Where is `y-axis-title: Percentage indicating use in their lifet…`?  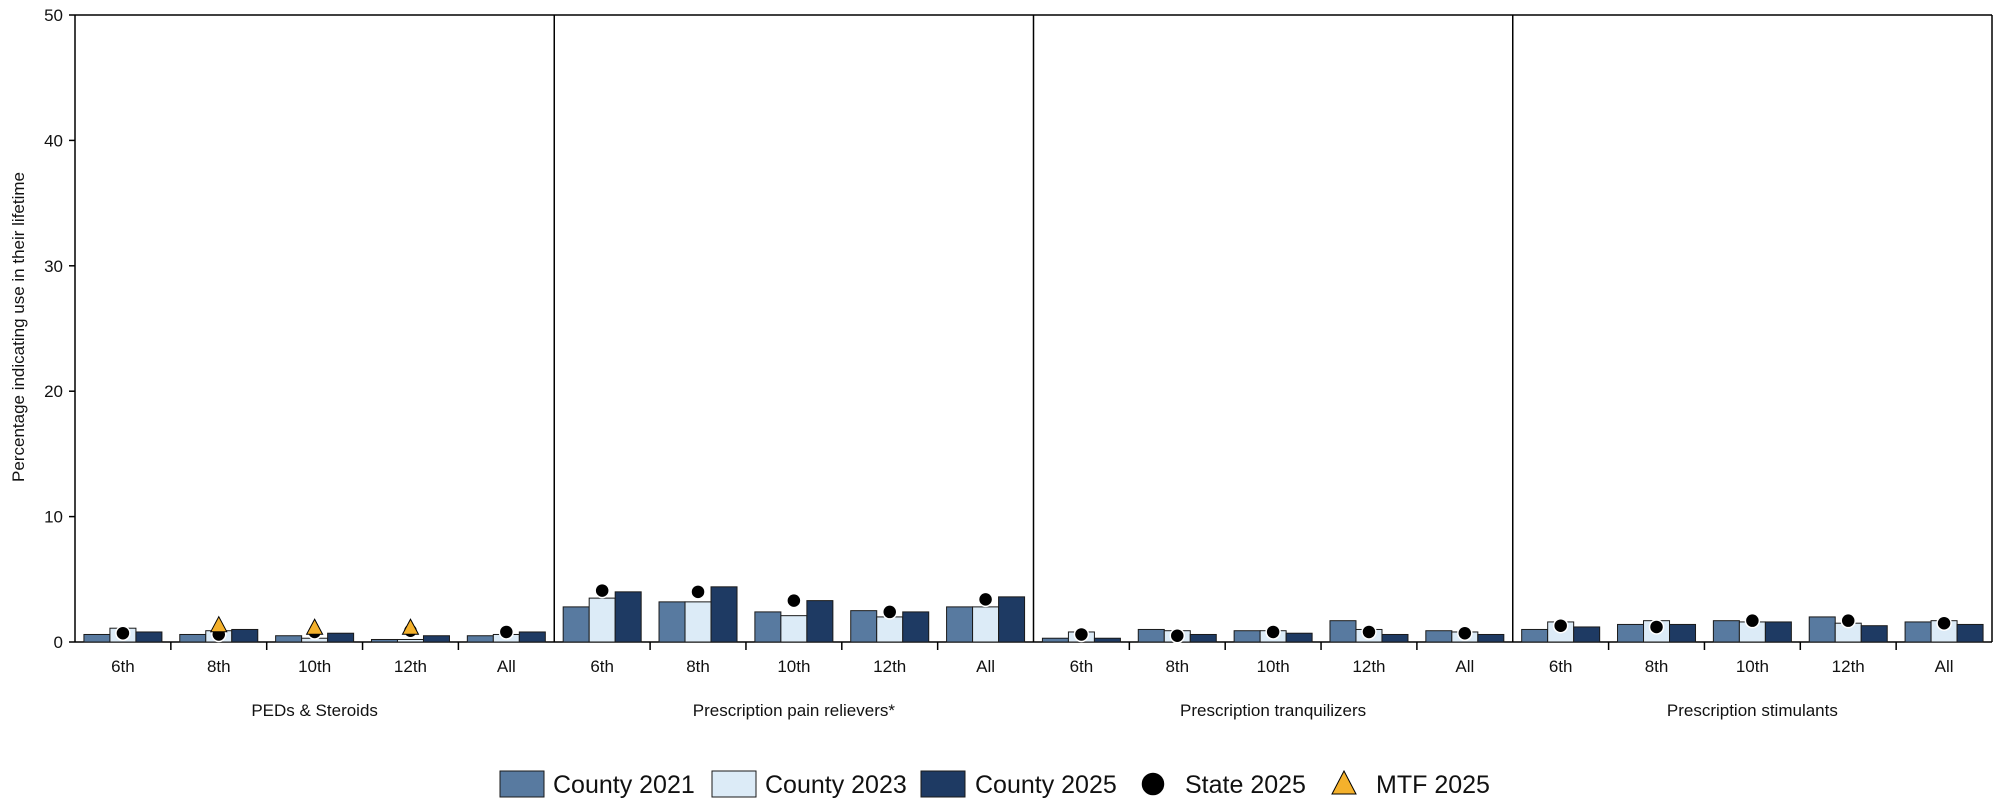
y-axis-title: Percentage indicating use in their lifet… is located at coordinates (18, 327).